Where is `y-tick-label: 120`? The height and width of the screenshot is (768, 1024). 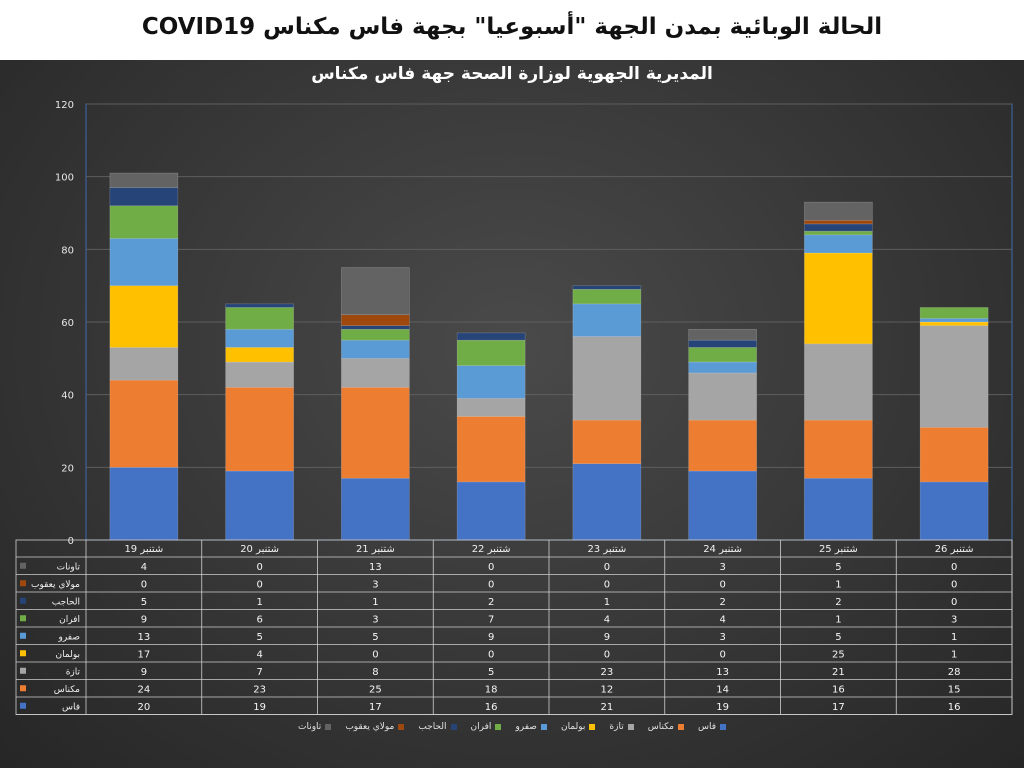 y-tick-label: 120 is located at coordinates (64, 105).